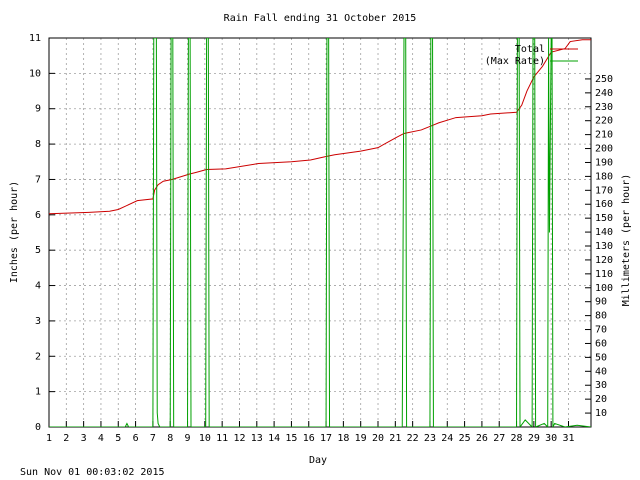  What do you see at coordinates (604, 149) in the screenshot?
I see `y2-tick-label: 200` at bounding box center [604, 149].